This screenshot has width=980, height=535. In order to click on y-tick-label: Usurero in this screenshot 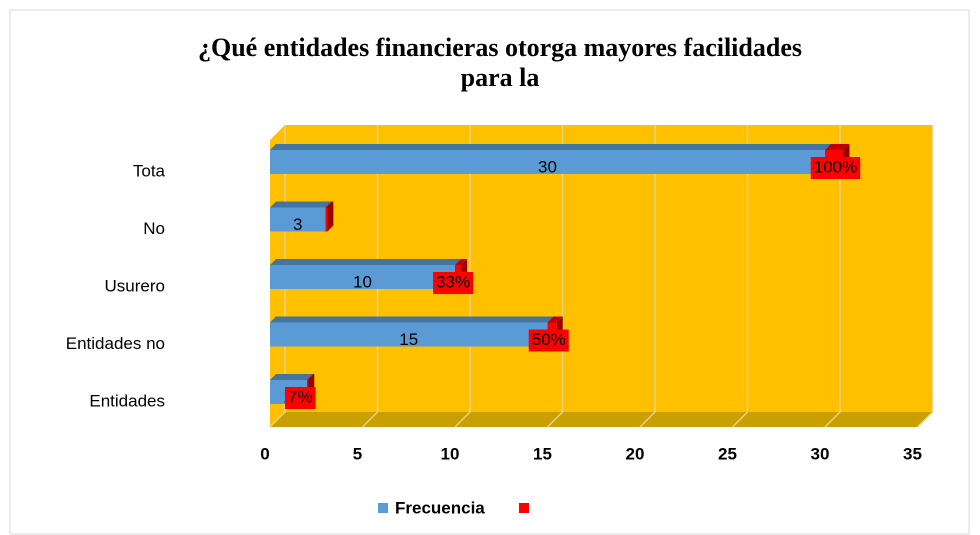, I will do `click(135, 285)`.